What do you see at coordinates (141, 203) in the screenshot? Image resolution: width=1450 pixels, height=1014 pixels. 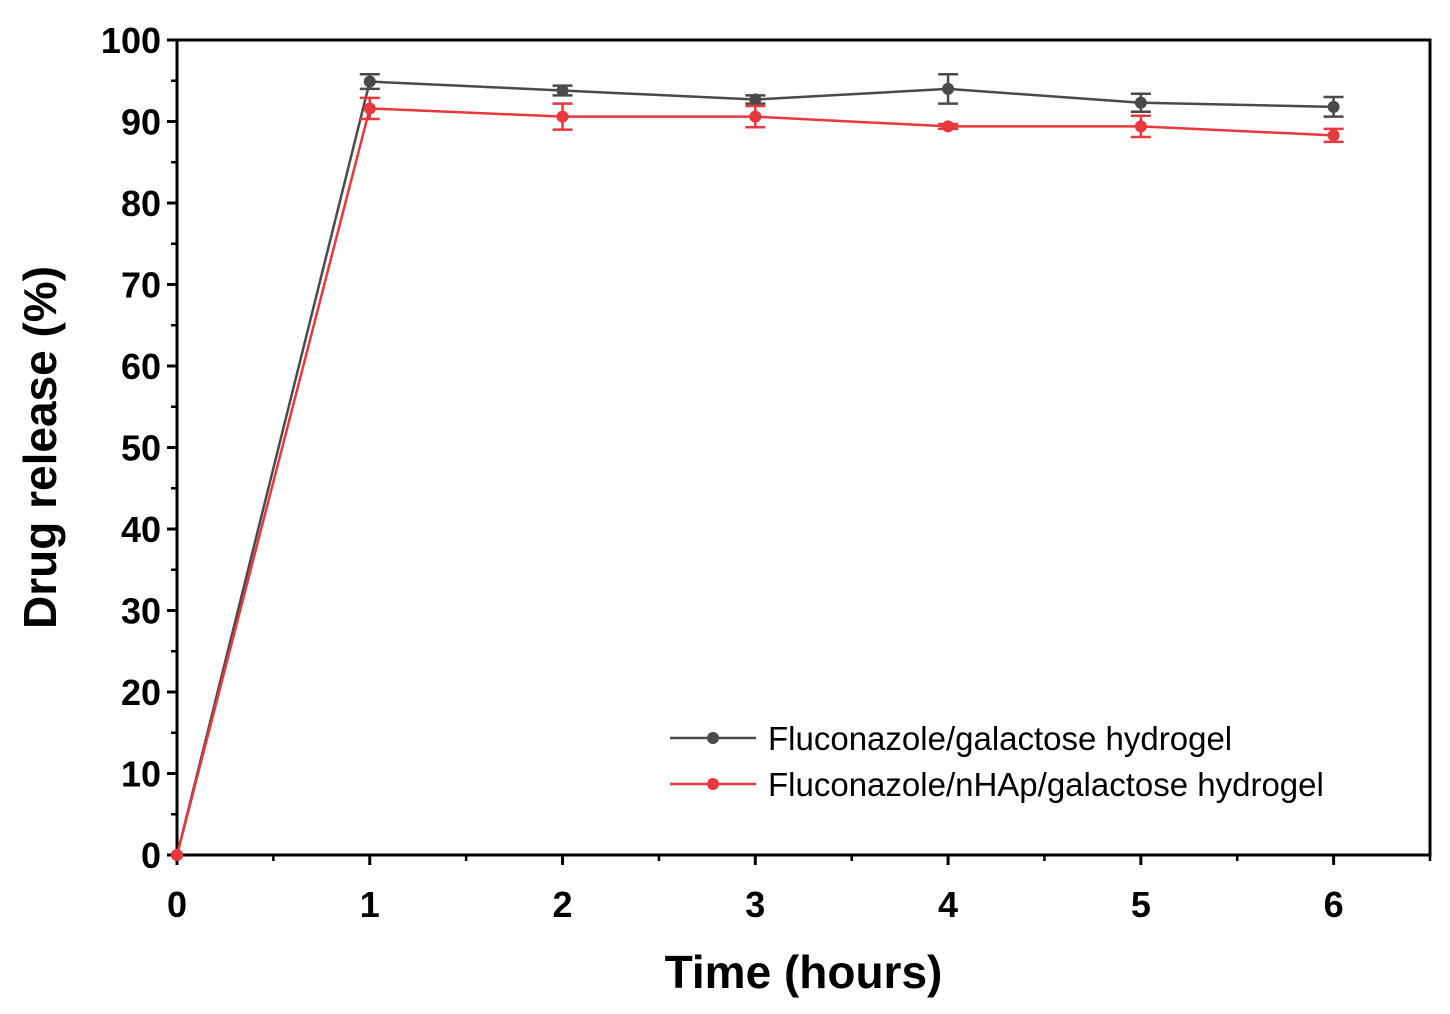 I see `y-tick-label: 80` at bounding box center [141, 203].